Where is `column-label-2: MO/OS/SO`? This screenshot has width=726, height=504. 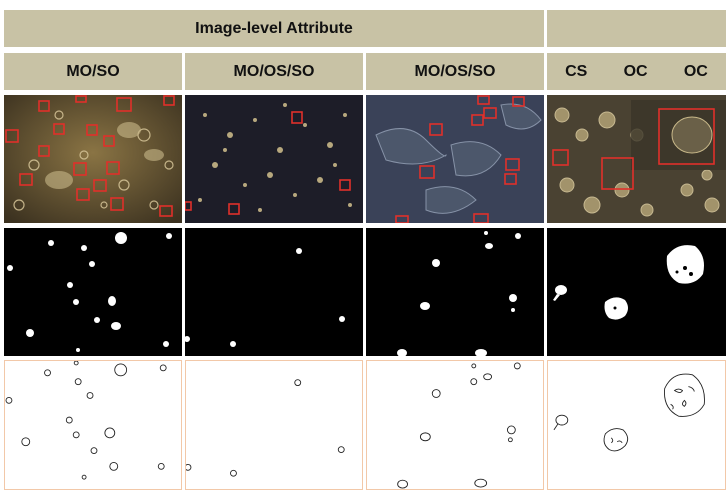
column-label-2: MO/OS/SO is located at coordinates (274, 71).